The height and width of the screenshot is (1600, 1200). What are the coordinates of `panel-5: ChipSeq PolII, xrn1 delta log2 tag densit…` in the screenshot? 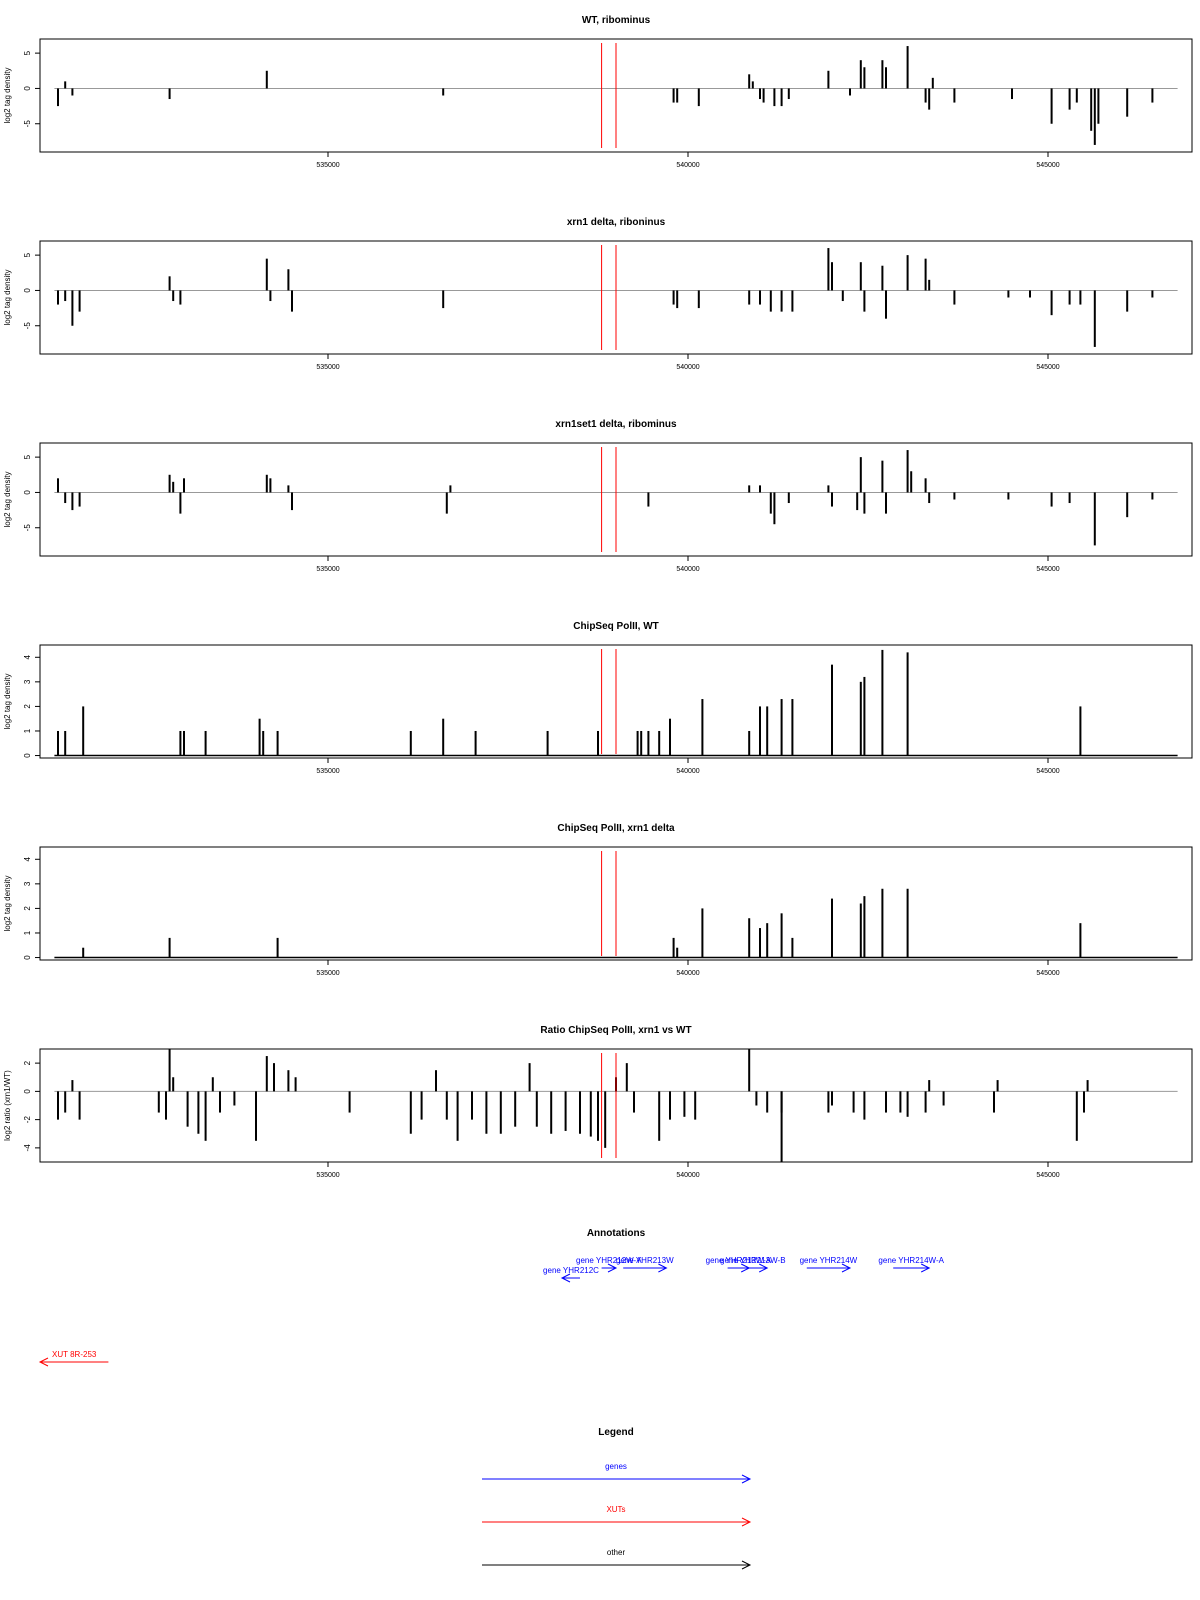 It's located at (598, 900).